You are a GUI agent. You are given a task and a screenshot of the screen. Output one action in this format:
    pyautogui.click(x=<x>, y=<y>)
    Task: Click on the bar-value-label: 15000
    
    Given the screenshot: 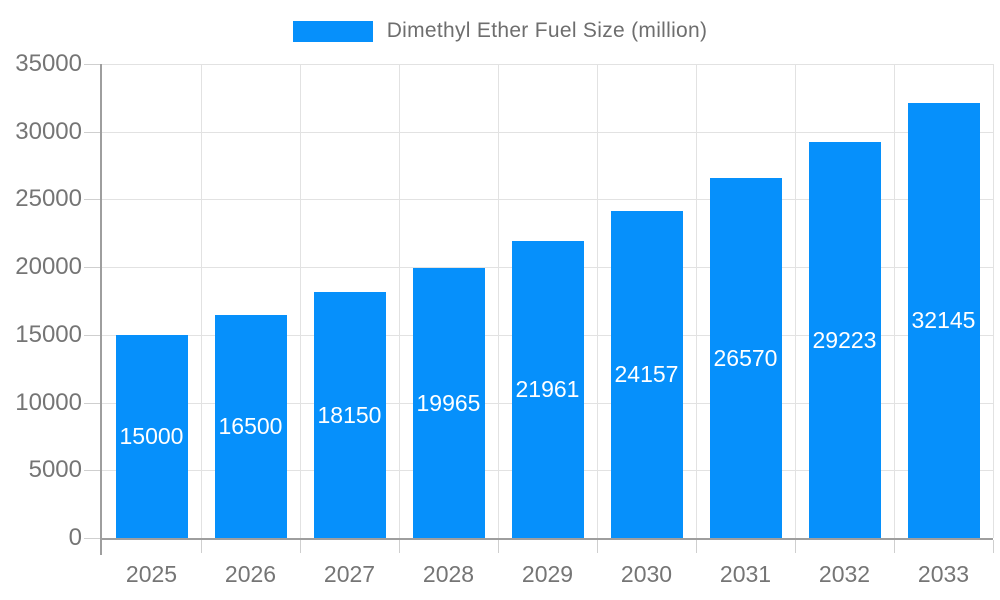 What is the action you would take?
    pyautogui.click(x=151, y=436)
    